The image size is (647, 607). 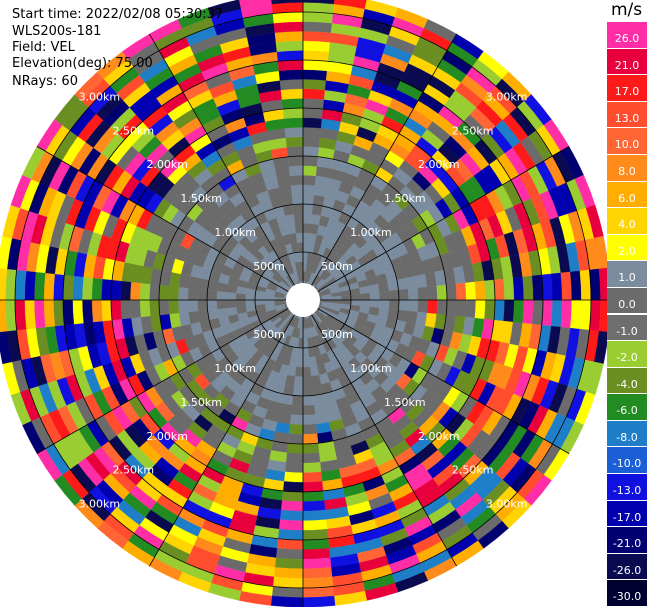 What do you see at coordinates (627, 437) in the screenshot?
I see `colorbar-tick-label: -8.0` at bounding box center [627, 437].